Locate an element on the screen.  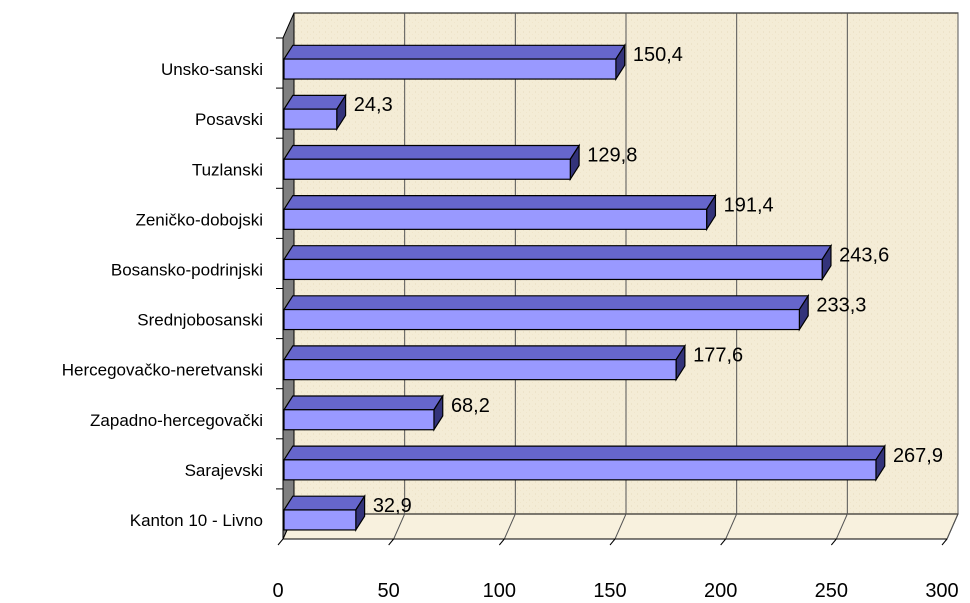
category-label: Kanton 10 - Livno is located at coordinates (196, 520).